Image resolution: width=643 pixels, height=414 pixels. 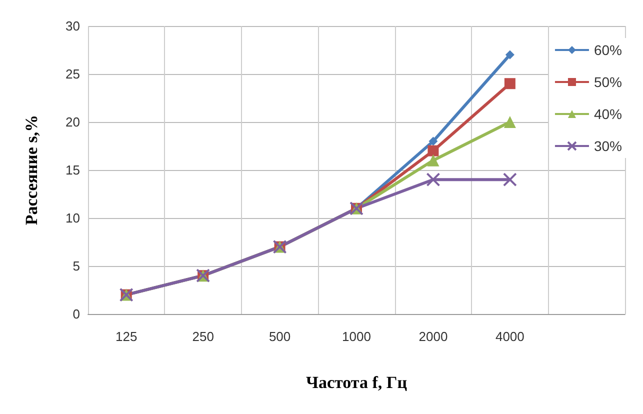 What do you see at coordinates (73, 26) in the screenshot?
I see `y-tick-label: 30` at bounding box center [73, 26].